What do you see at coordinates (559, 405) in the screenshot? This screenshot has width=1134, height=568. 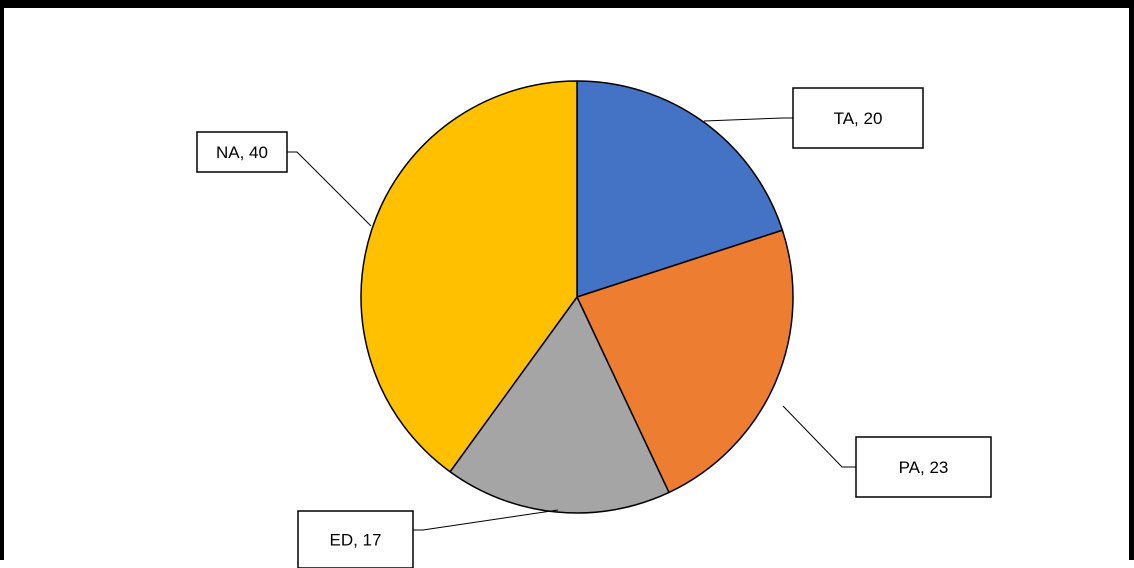 I see `pie-slice-ed` at bounding box center [559, 405].